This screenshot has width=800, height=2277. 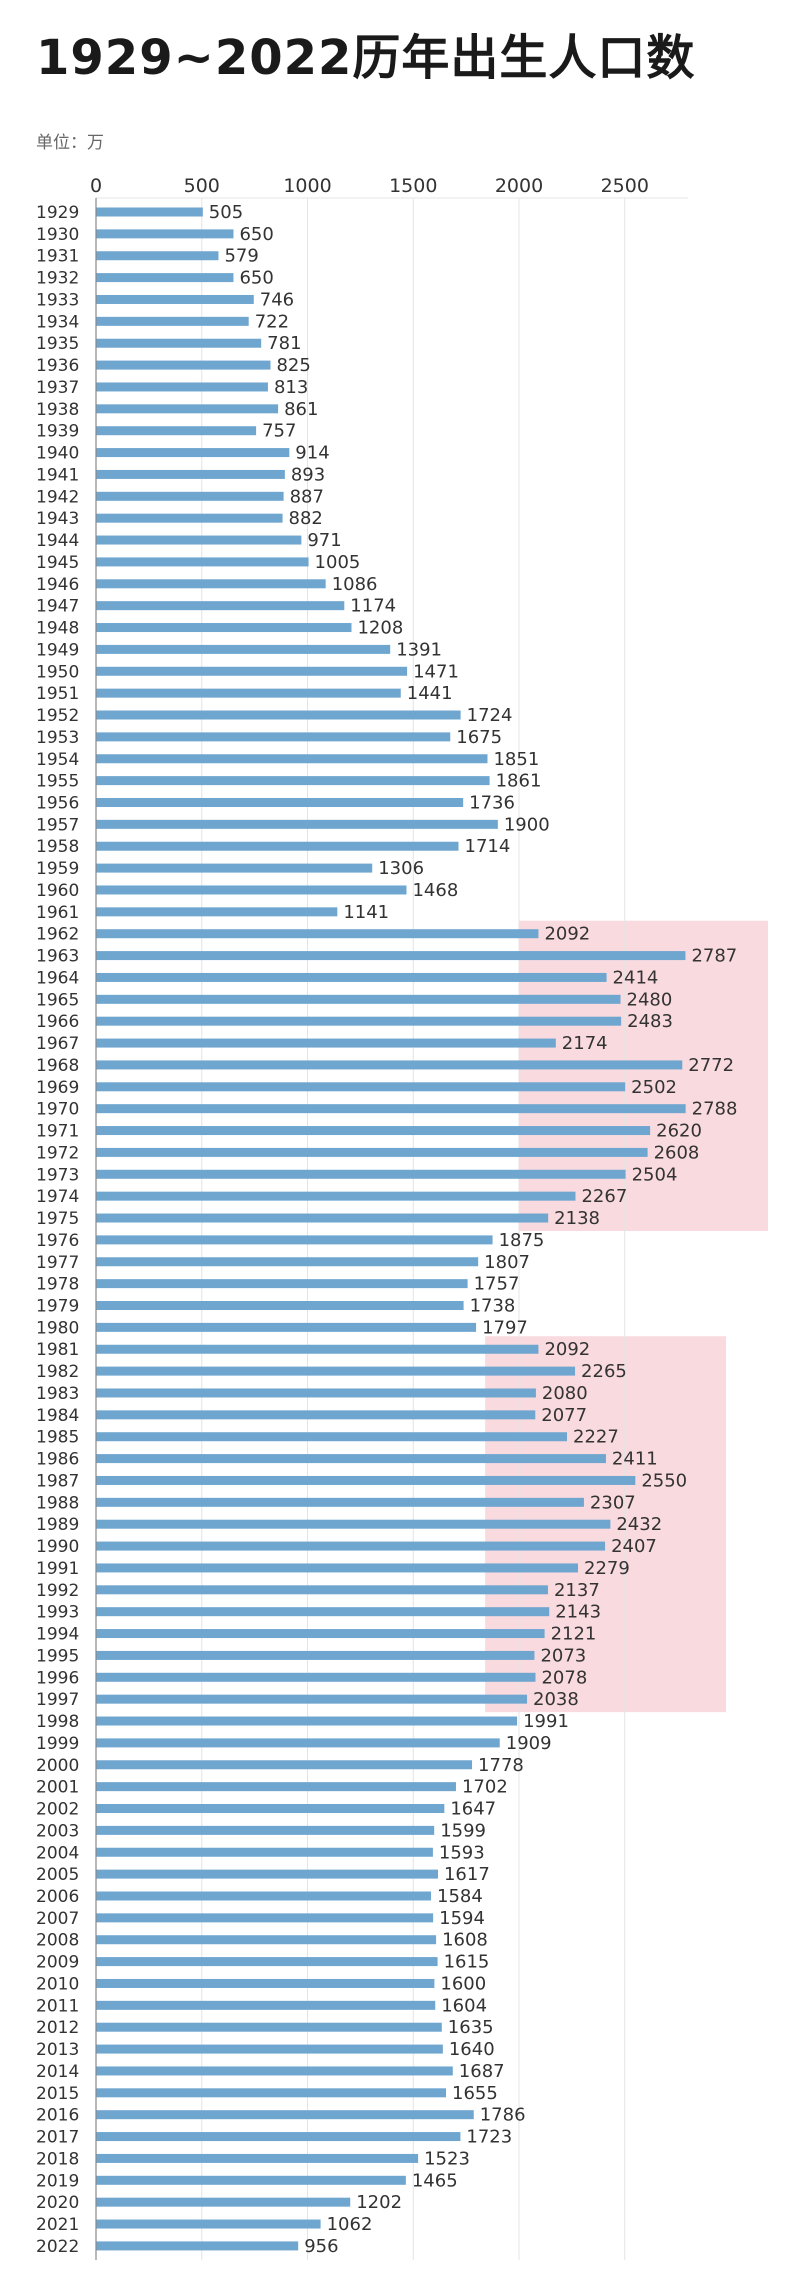 I want to click on value-label: 1851, so click(x=516, y=759).